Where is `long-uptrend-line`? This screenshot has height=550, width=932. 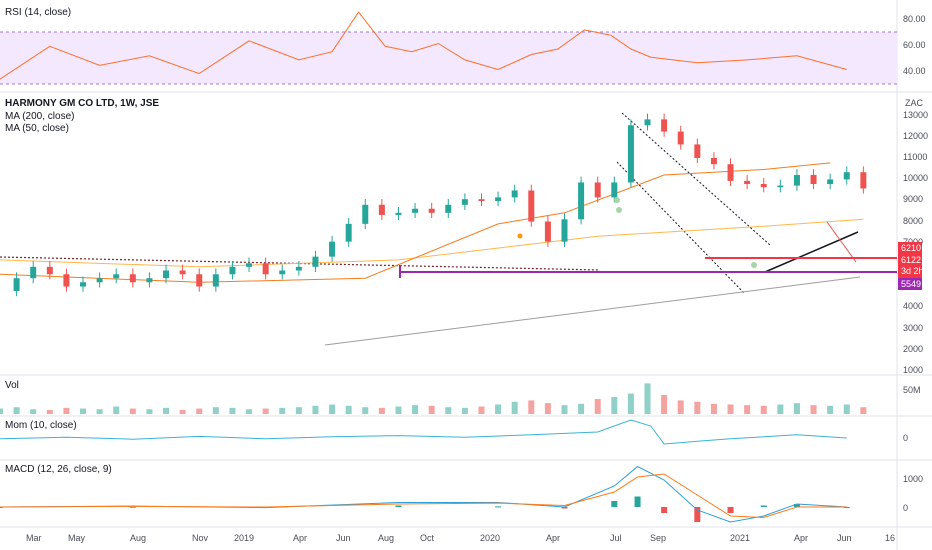 long-uptrend-line is located at coordinates (592, 311).